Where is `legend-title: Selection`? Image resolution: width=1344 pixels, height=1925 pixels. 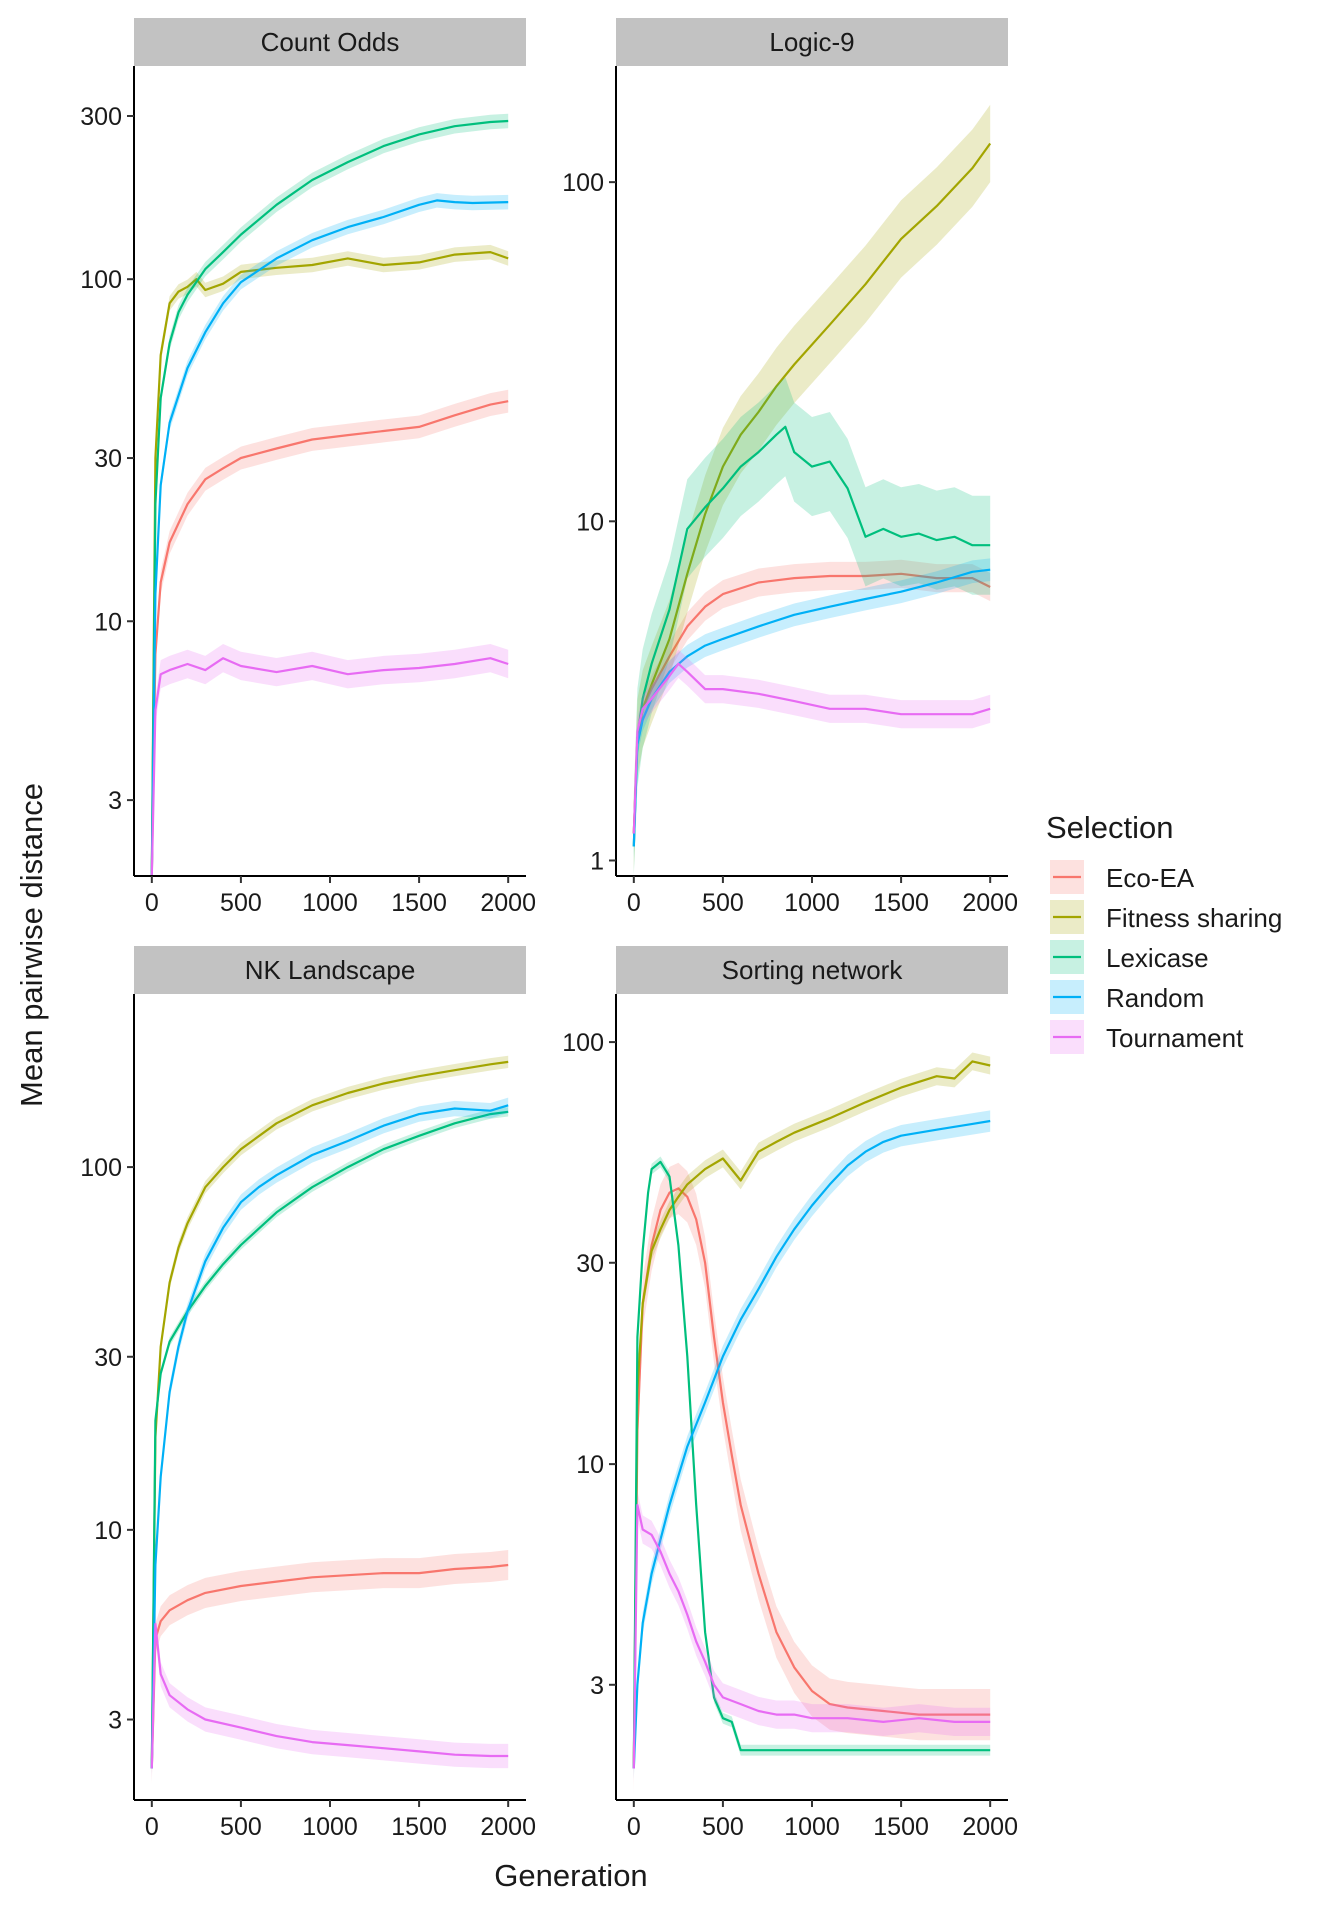 legend-title: Selection is located at coordinates (1110, 827).